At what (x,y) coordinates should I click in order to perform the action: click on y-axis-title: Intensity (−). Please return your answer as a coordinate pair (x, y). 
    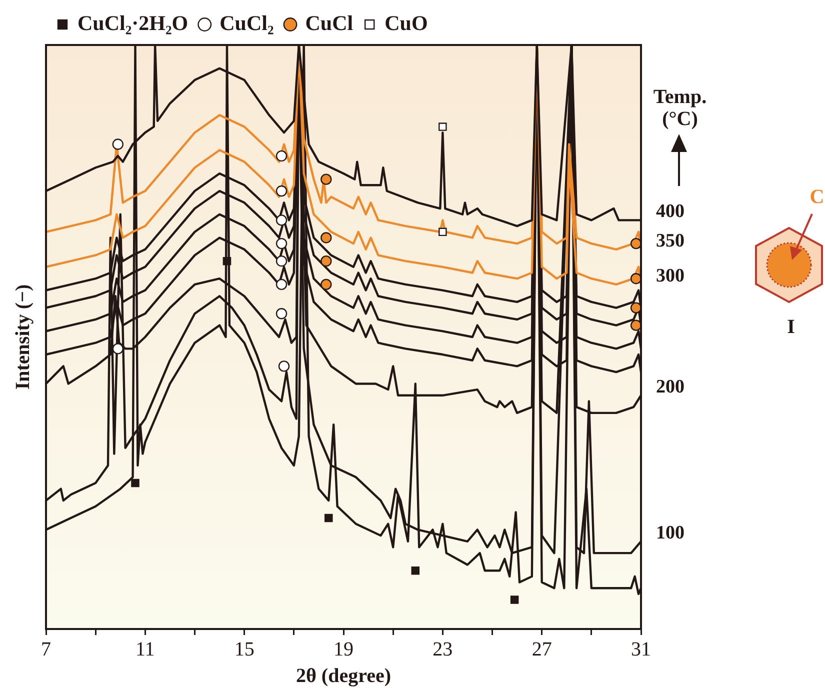
    Looking at the image, I should click on (23, 337).